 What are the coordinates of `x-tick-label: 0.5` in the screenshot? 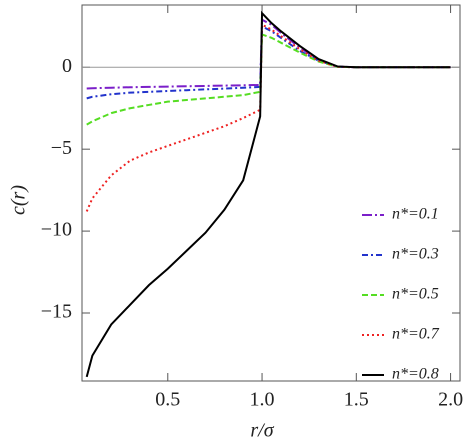 It's located at (167, 400).